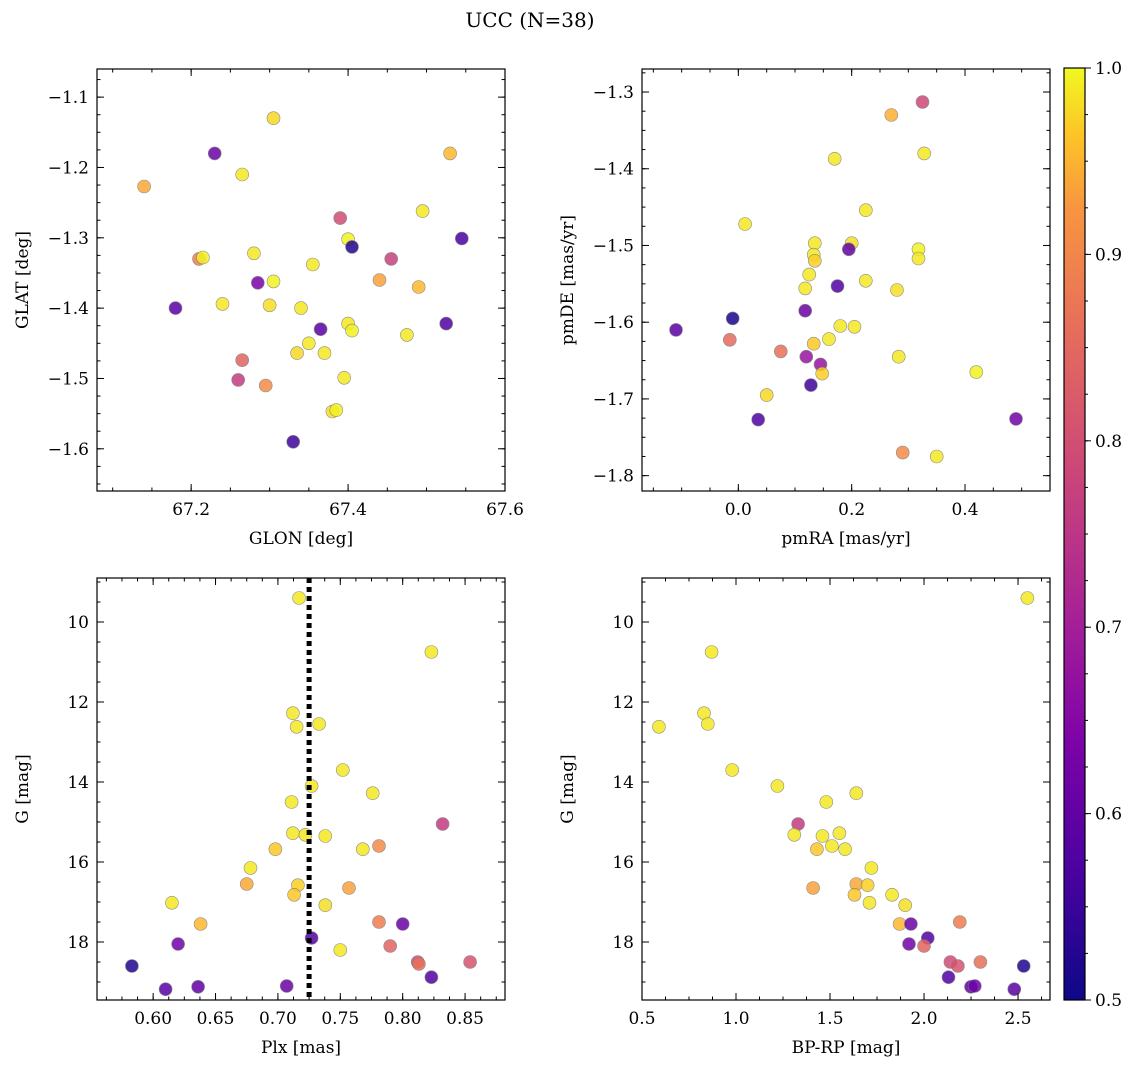  I want to click on x-tick-label: 67.4, so click(348, 510).